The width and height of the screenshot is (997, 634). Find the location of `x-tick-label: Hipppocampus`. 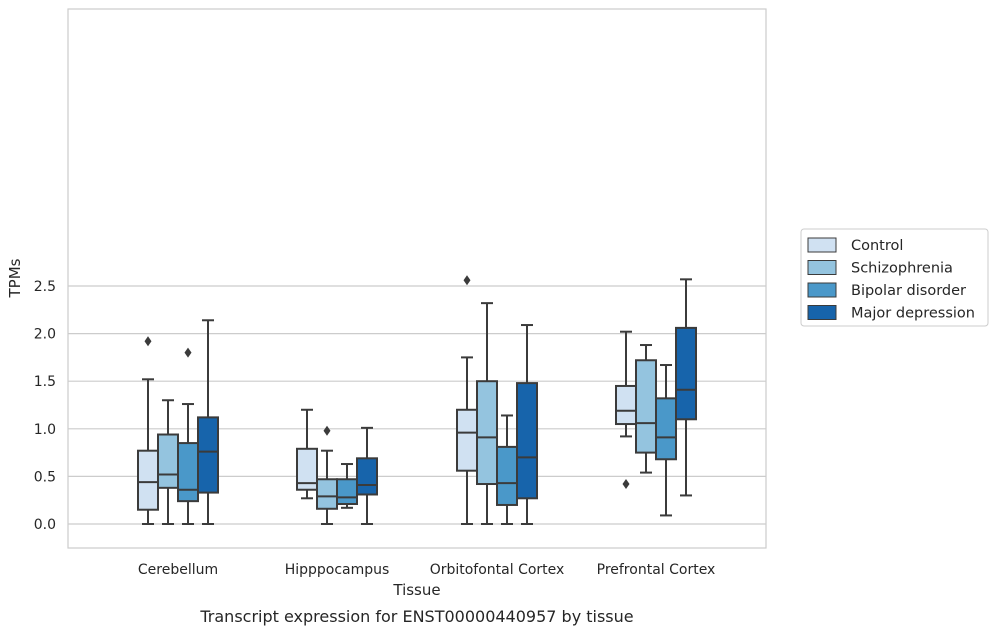

x-tick-label: Hipppocampus is located at coordinates (337, 570).